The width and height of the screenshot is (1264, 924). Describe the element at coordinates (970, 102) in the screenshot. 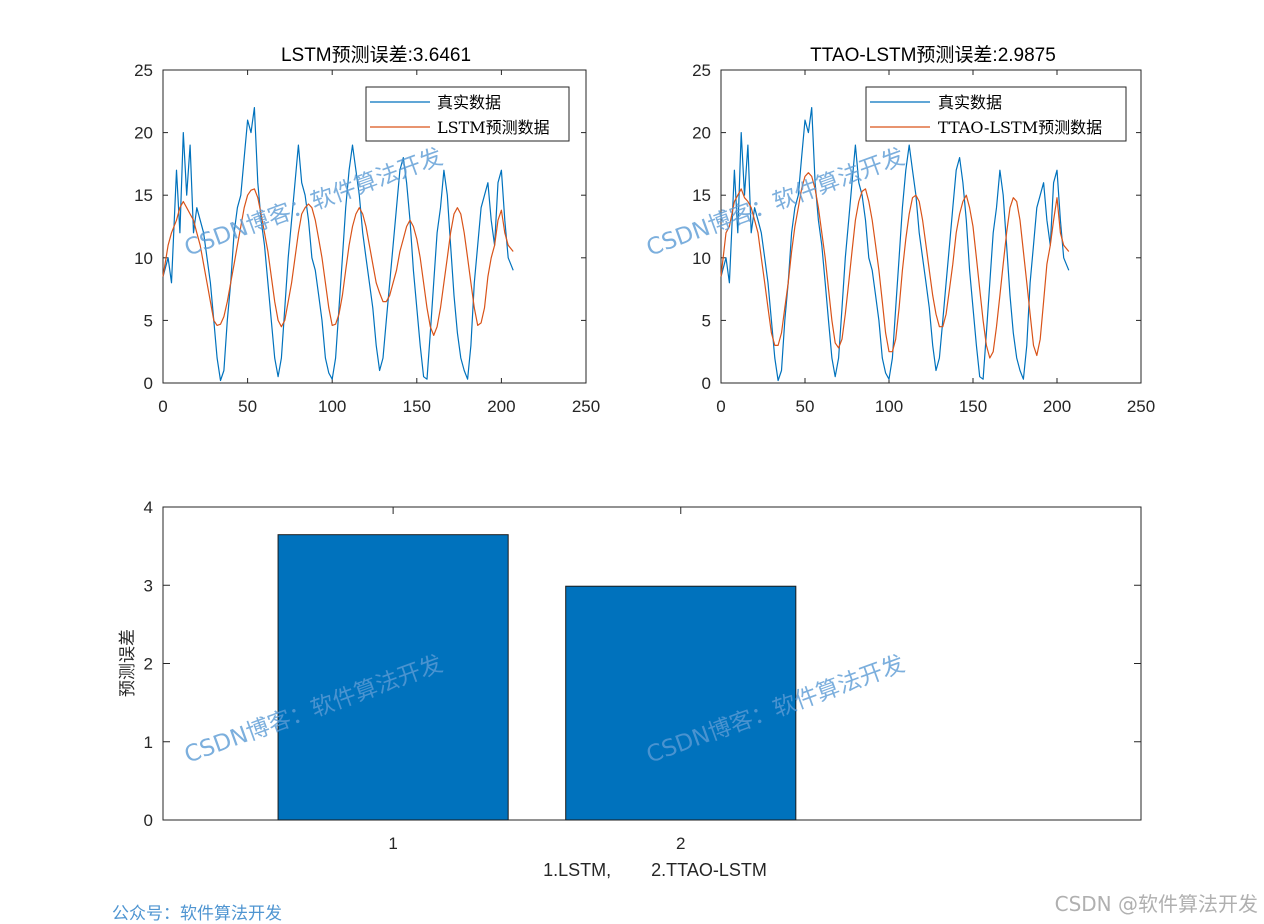

I see `legend-label-true-data-2: 真实数据` at that location.